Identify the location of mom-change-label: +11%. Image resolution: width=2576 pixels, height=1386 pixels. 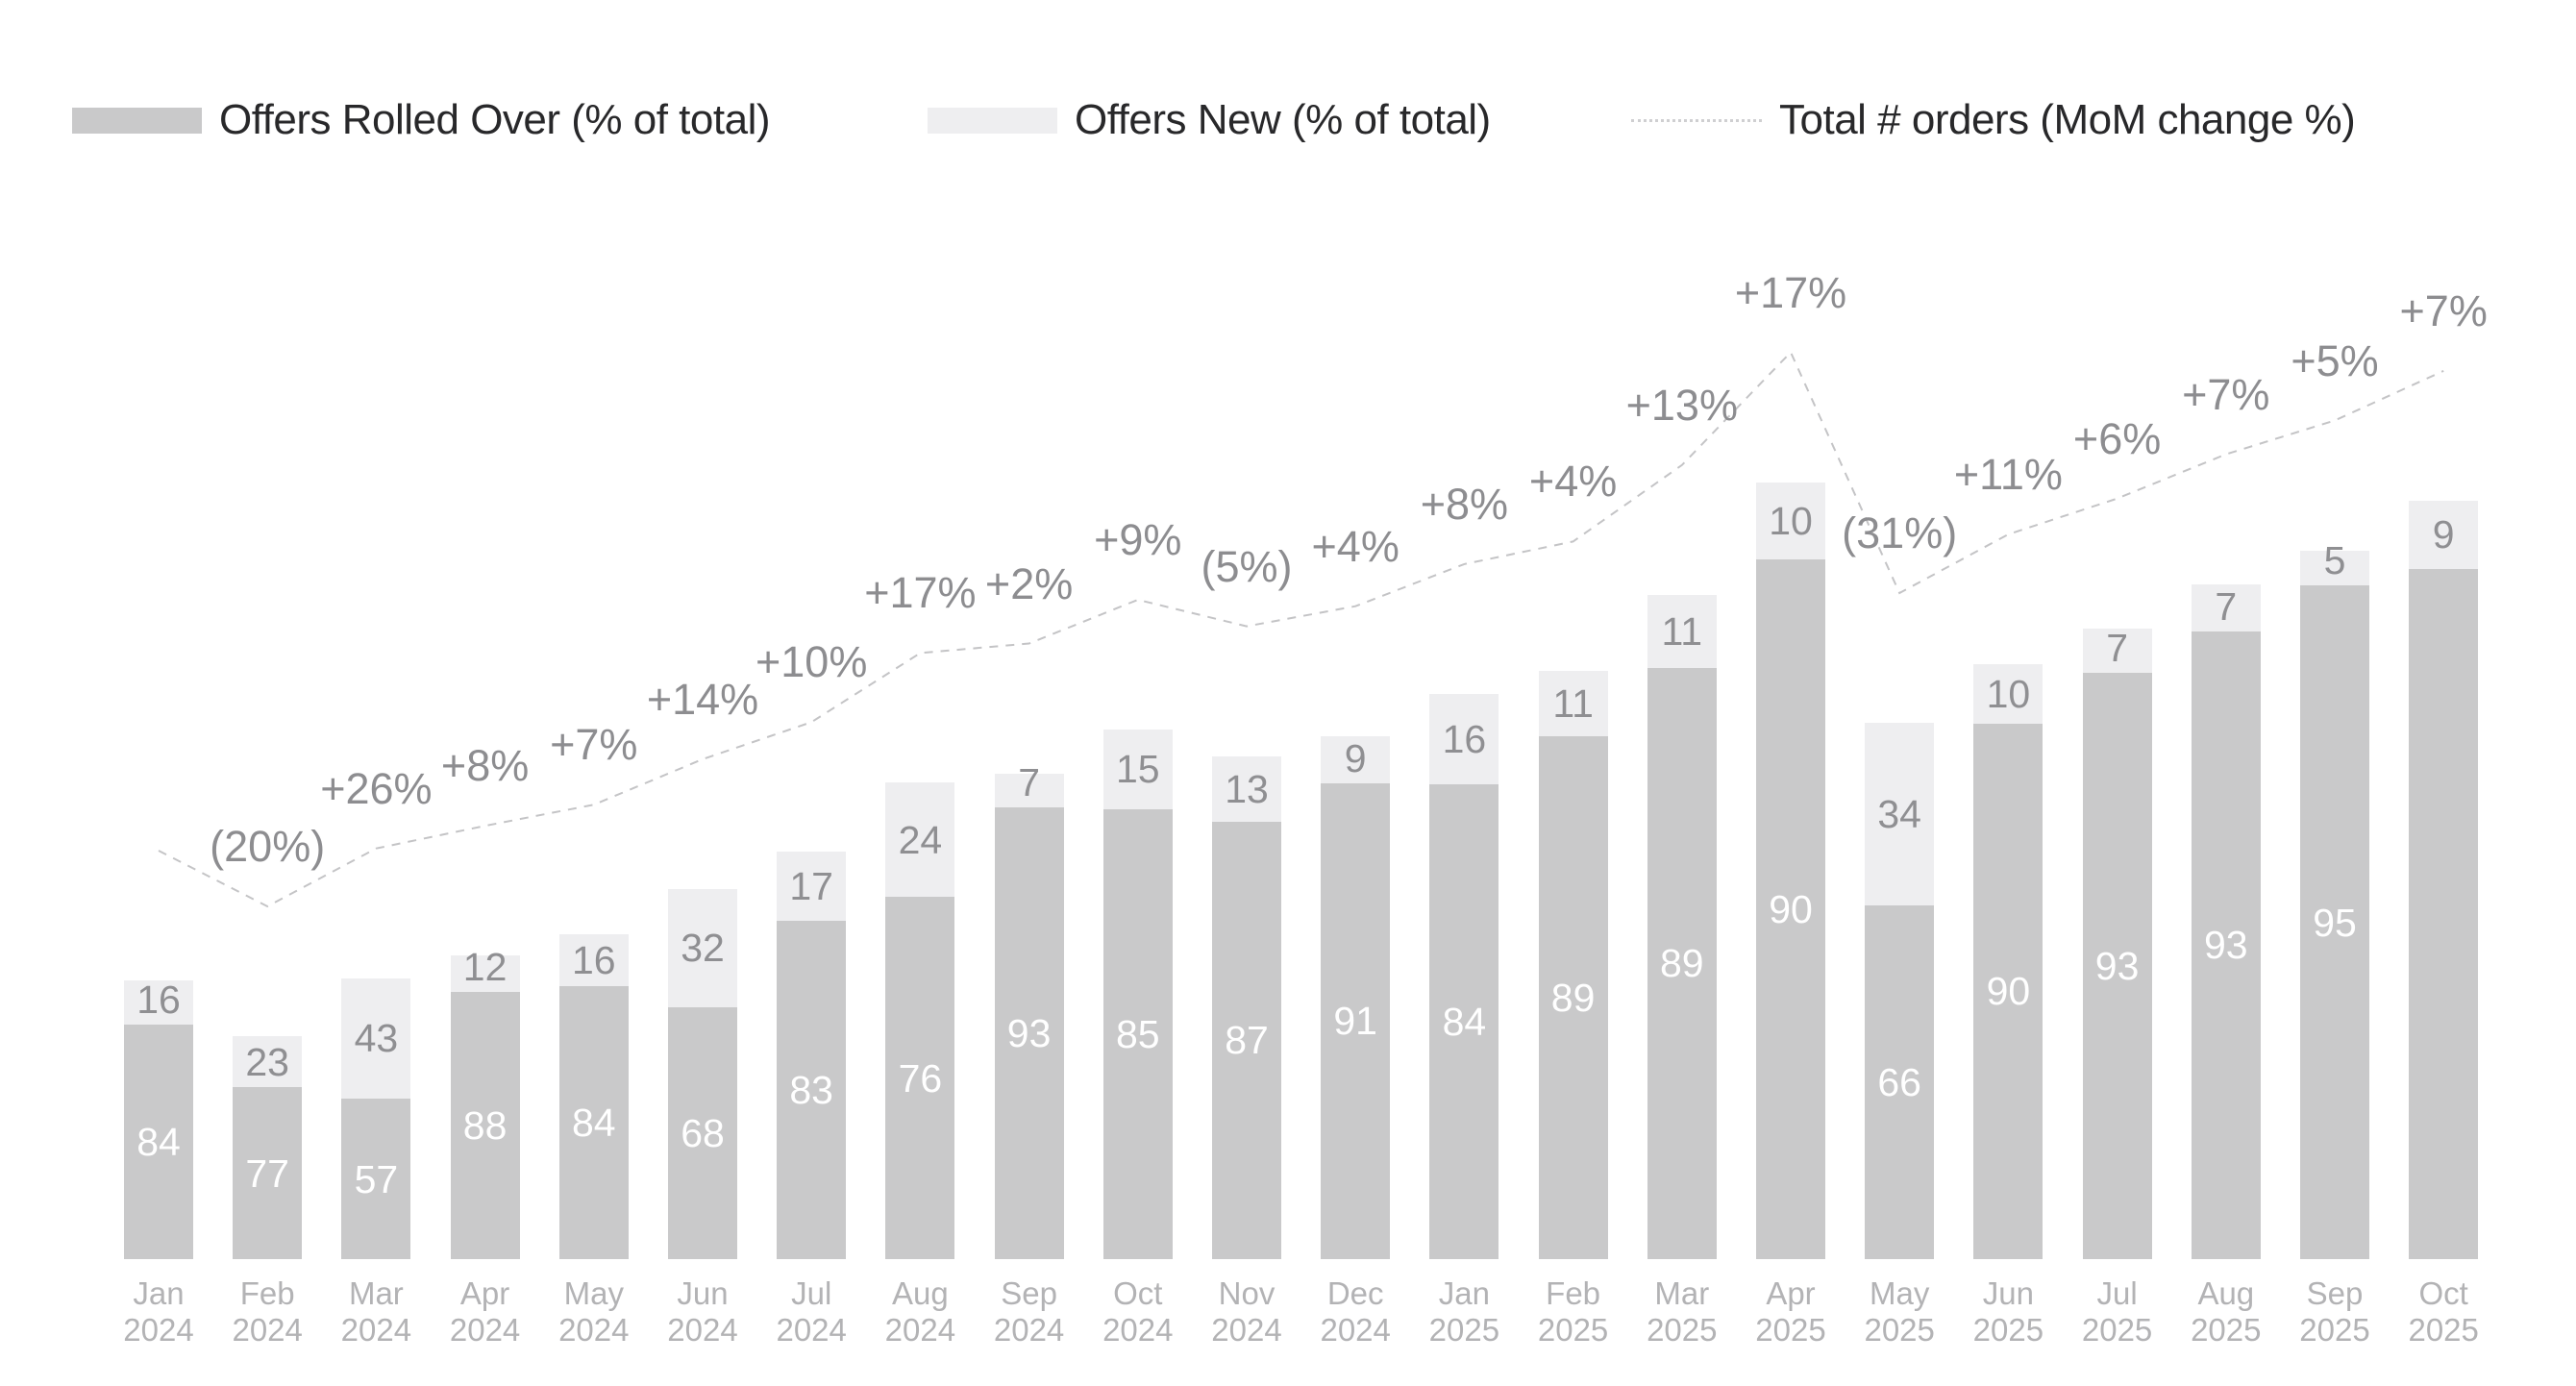
(2008, 474).